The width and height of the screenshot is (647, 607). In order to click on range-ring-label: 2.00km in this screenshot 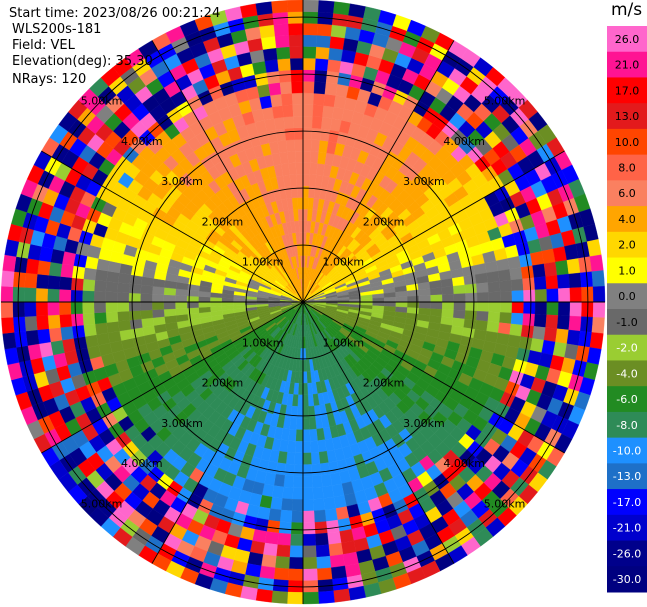, I will do `click(384, 383)`.